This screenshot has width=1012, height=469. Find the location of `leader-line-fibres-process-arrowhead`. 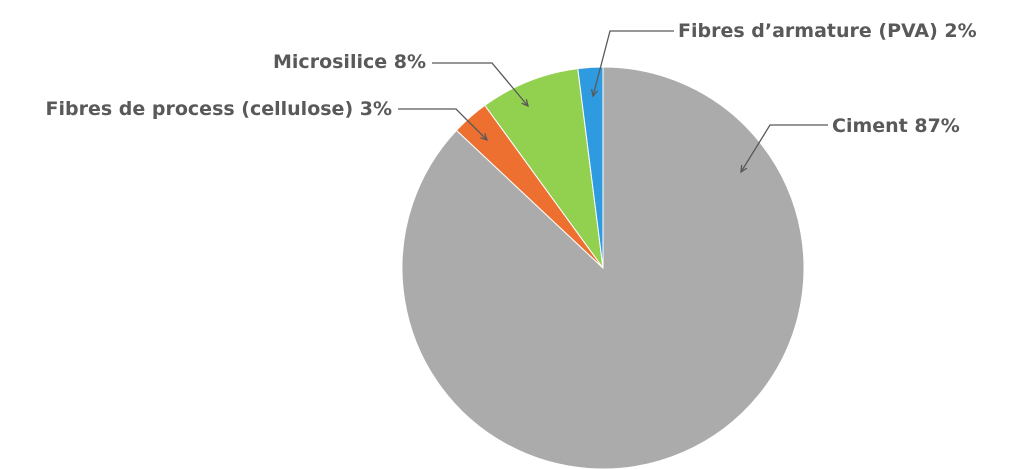

leader-line-fibres-process-arrowhead is located at coordinates (484, 137).